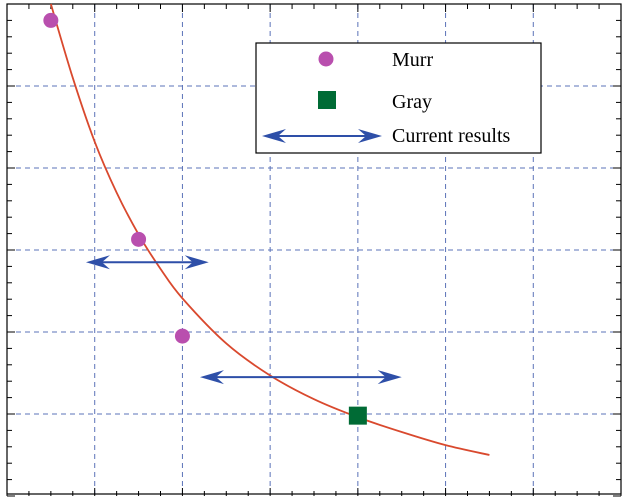 The width and height of the screenshot is (624, 504). Describe the element at coordinates (243, 320) in the screenshot. I see `current-results-layer` at that location.